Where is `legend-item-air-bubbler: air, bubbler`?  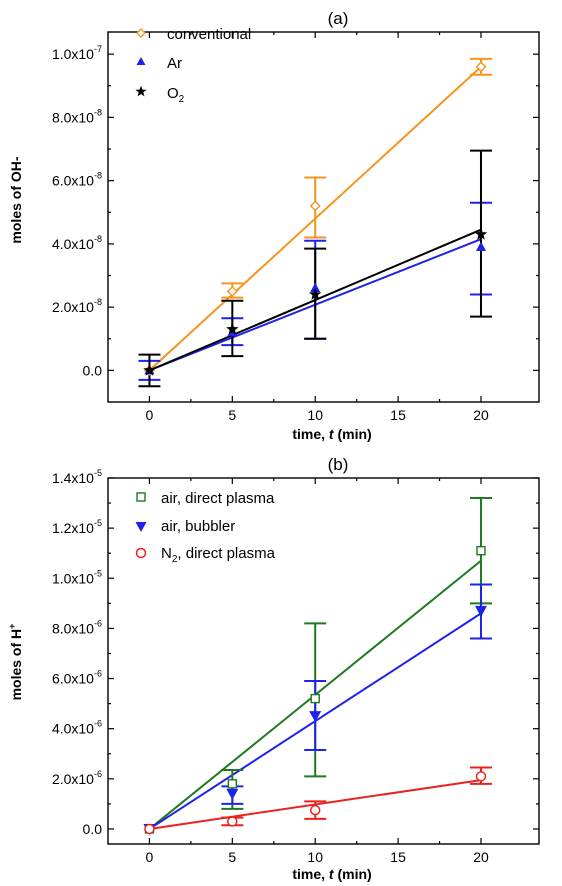 legend-item-air-bubbler: air, bubbler is located at coordinates (185, 526).